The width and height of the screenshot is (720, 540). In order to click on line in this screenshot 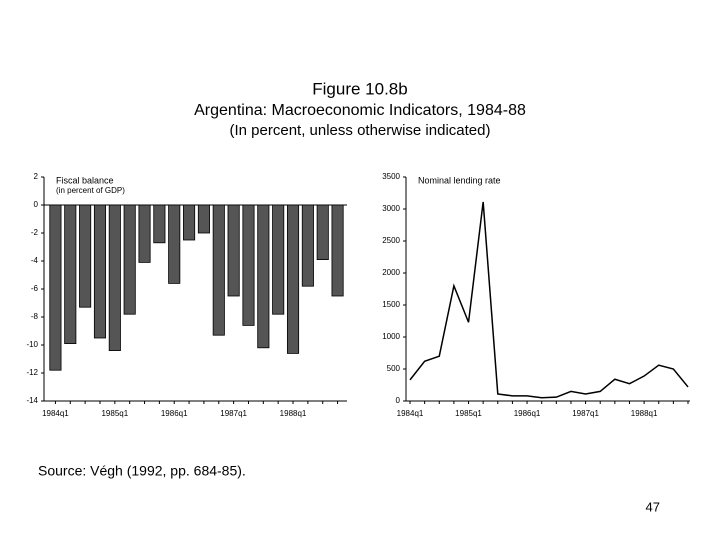, I will do `click(549, 300)`.